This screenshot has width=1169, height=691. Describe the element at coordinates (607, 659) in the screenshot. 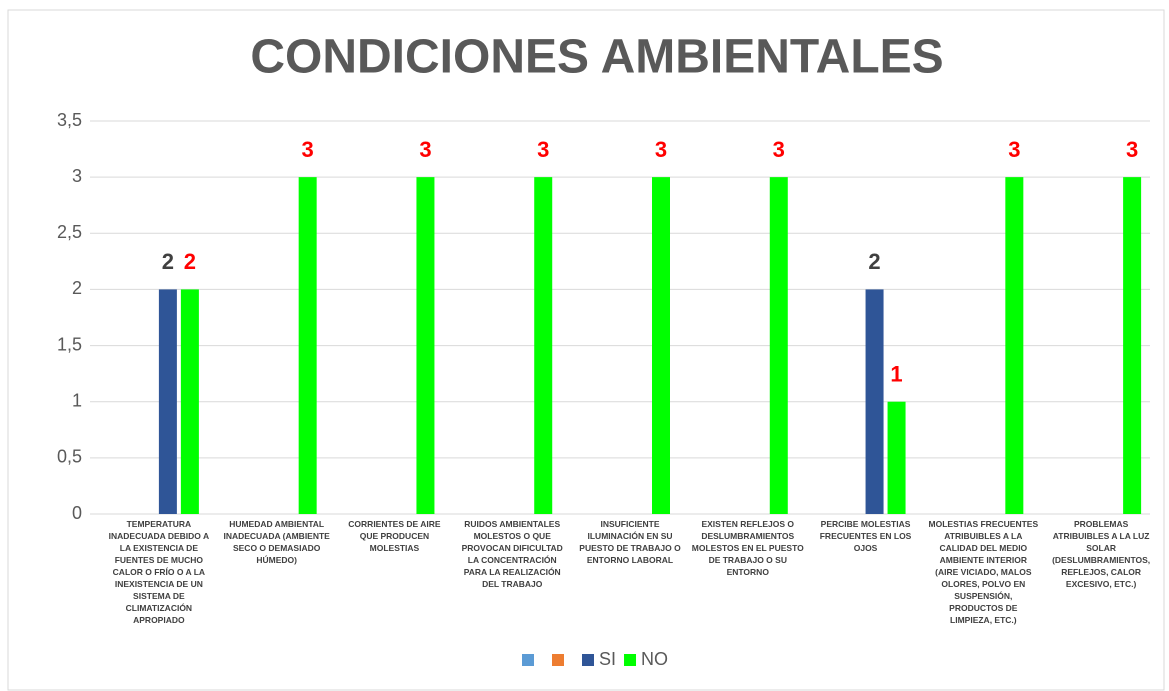

I see `legend-label: SI` at that location.